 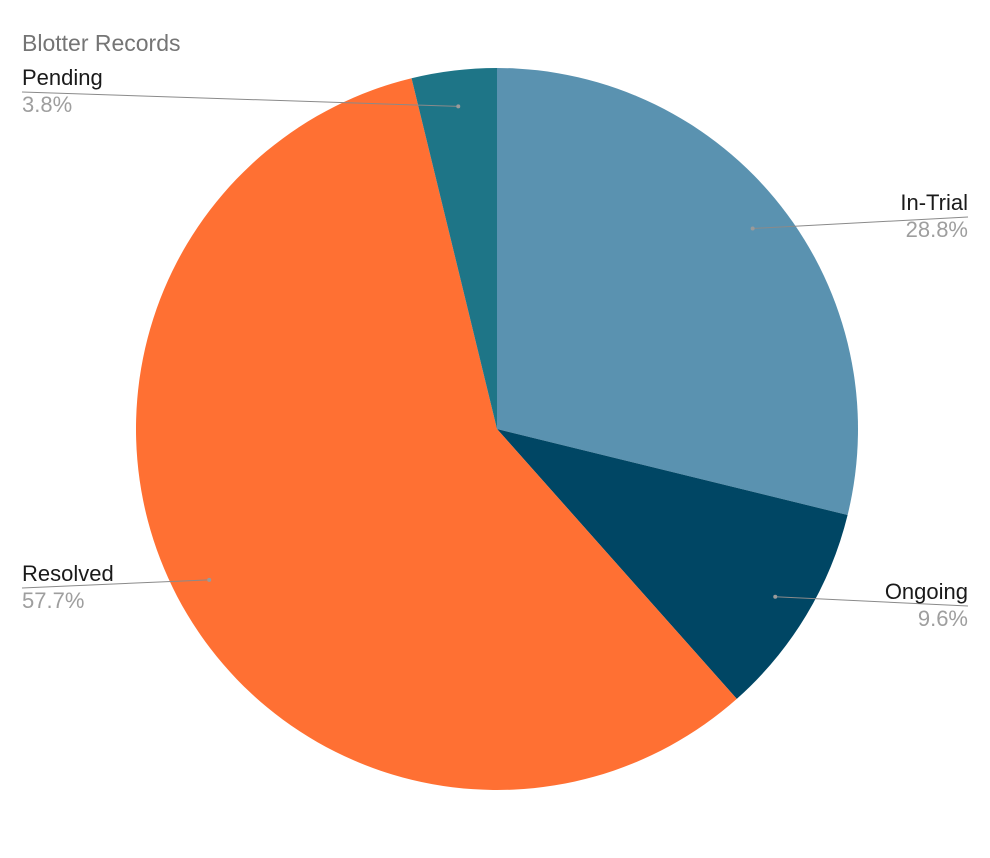 What do you see at coordinates (937, 229) in the screenshot?
I see `slice-percent-in-trial: 28.8%` at bounding box center [937, 229].